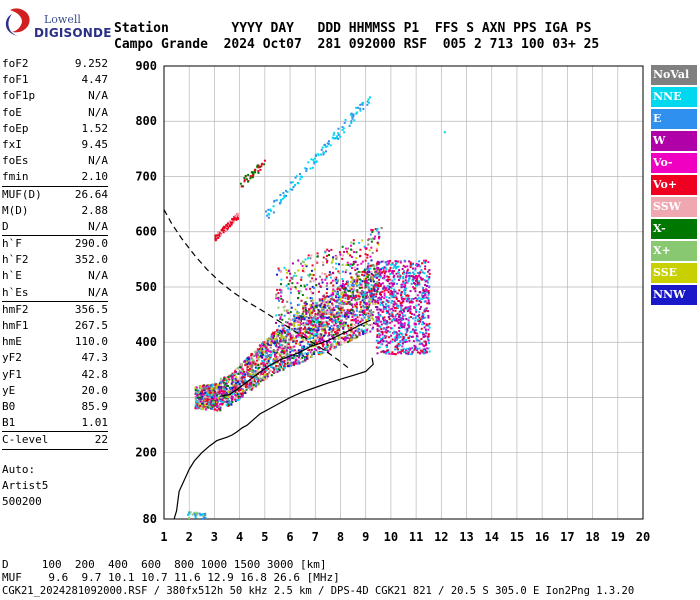 This screenshot has width=700, height=600. Describe the element at coordinates (12, 358) in the screenshot. I see `param-label: yF2` at that location.